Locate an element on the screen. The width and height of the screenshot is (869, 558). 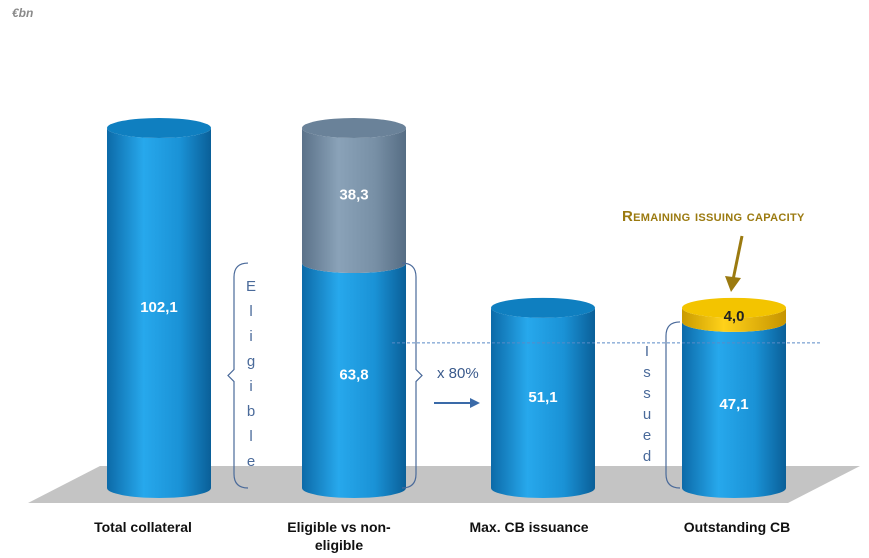
remaining-capacity-annotation: Remaining issuing capacity is located at coordinates (713, 216).